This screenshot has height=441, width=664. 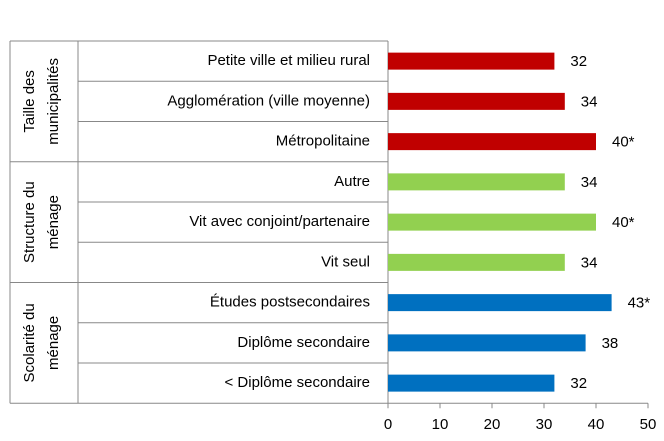 What do you see at coordinates (29, 101) in the screenshot?
I see `group-label: Taille des` at bounding box center [29, 101].